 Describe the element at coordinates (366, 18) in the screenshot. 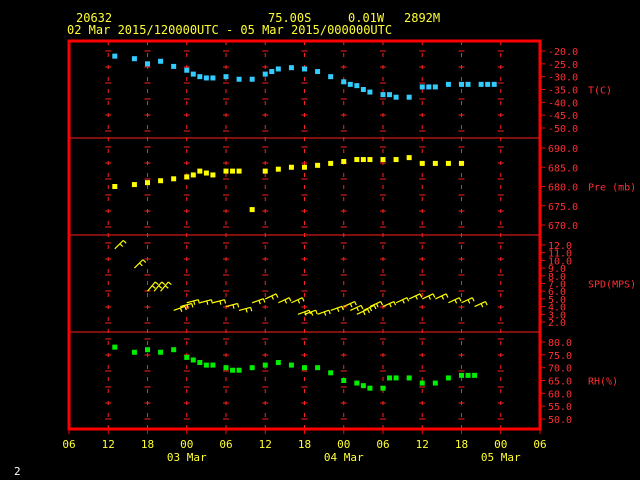

I see `station-longitude: 0.01W` at that location.